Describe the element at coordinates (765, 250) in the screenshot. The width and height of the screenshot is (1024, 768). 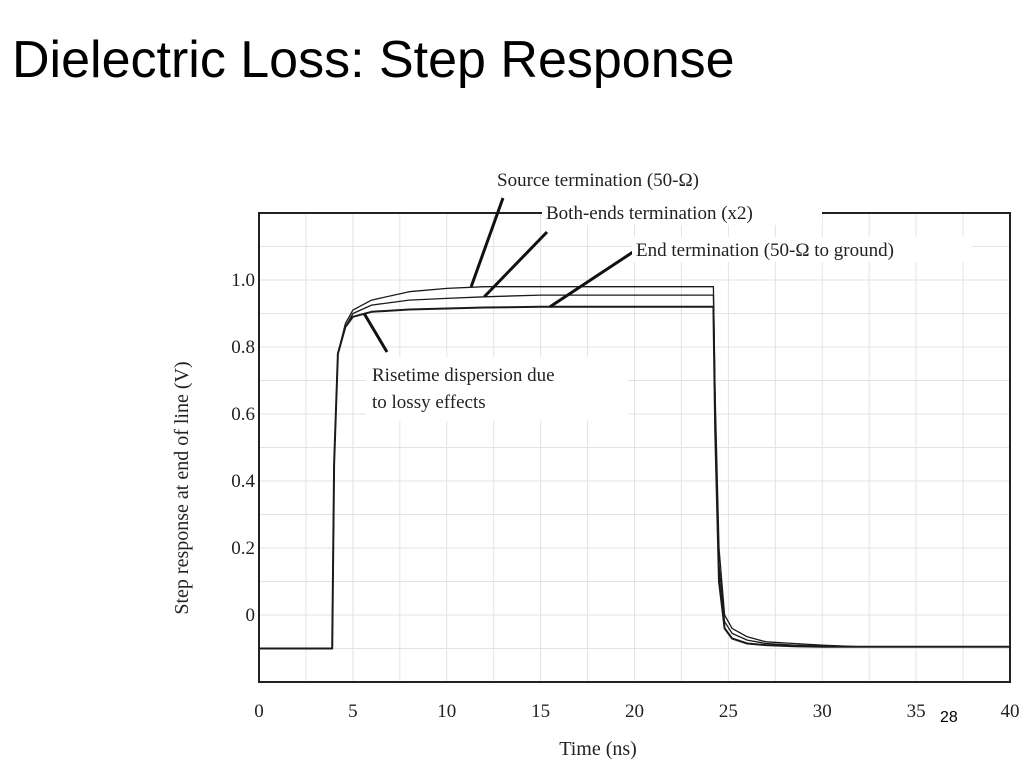
I see `annotation-label: End termination (50-Ω to ground)` at that location.